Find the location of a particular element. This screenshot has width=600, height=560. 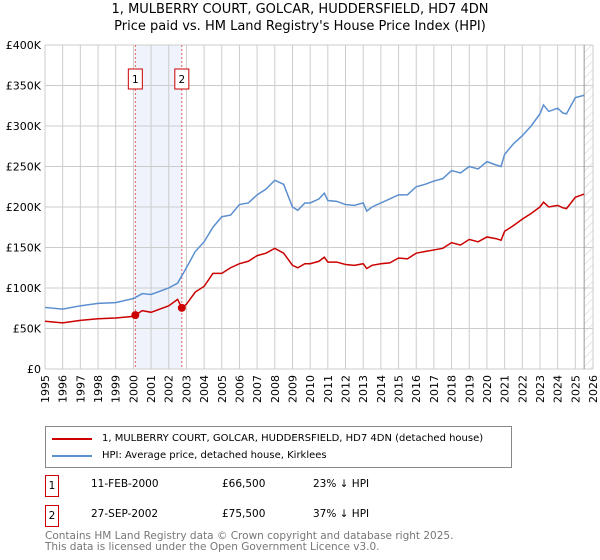

x-tick-label: 2023 is located at coordinates (540, 389).